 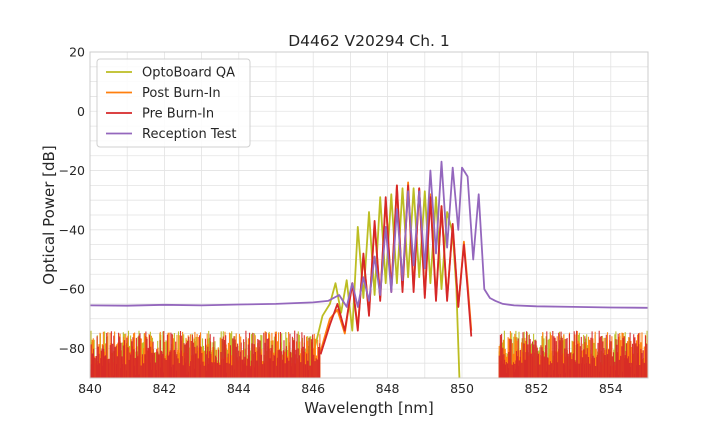 What do you see at coordinates (164, 388) in the screenshot?
I see `x-tick-label: 842` at bounding box center [164, 388].